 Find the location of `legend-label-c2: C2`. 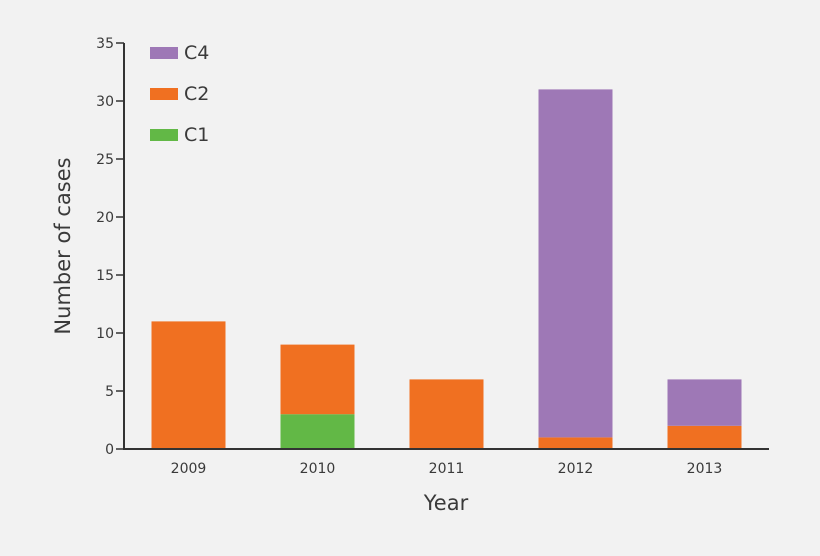

legend-label-c2: C2 is located at coordinates (196, 94).